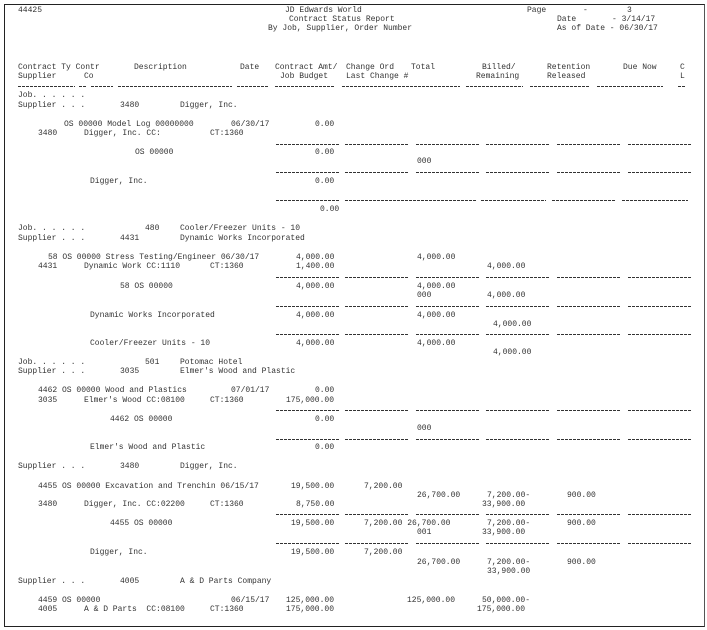 The width and height of the screenshot is (707, 630). I want to click on report-cell: 07/01/17, so click(250, 390).